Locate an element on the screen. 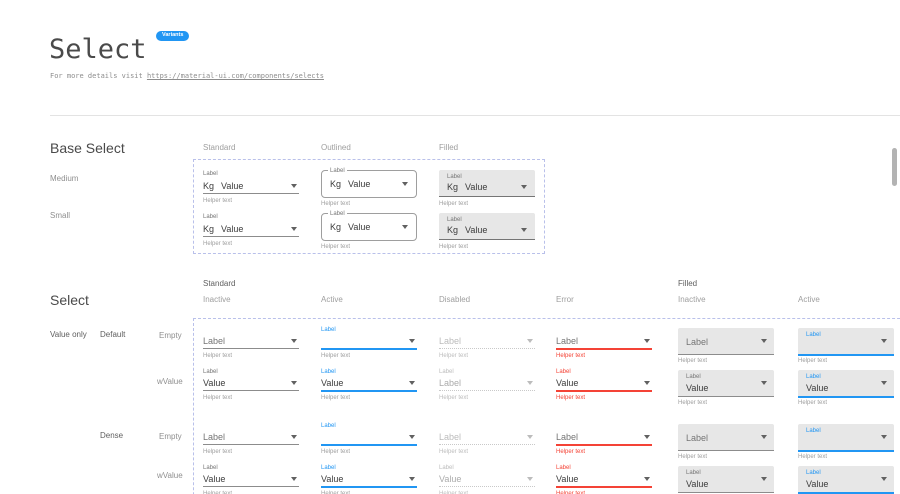  select-state-wvalue-1: wValue is located at coordinates (170, 381).